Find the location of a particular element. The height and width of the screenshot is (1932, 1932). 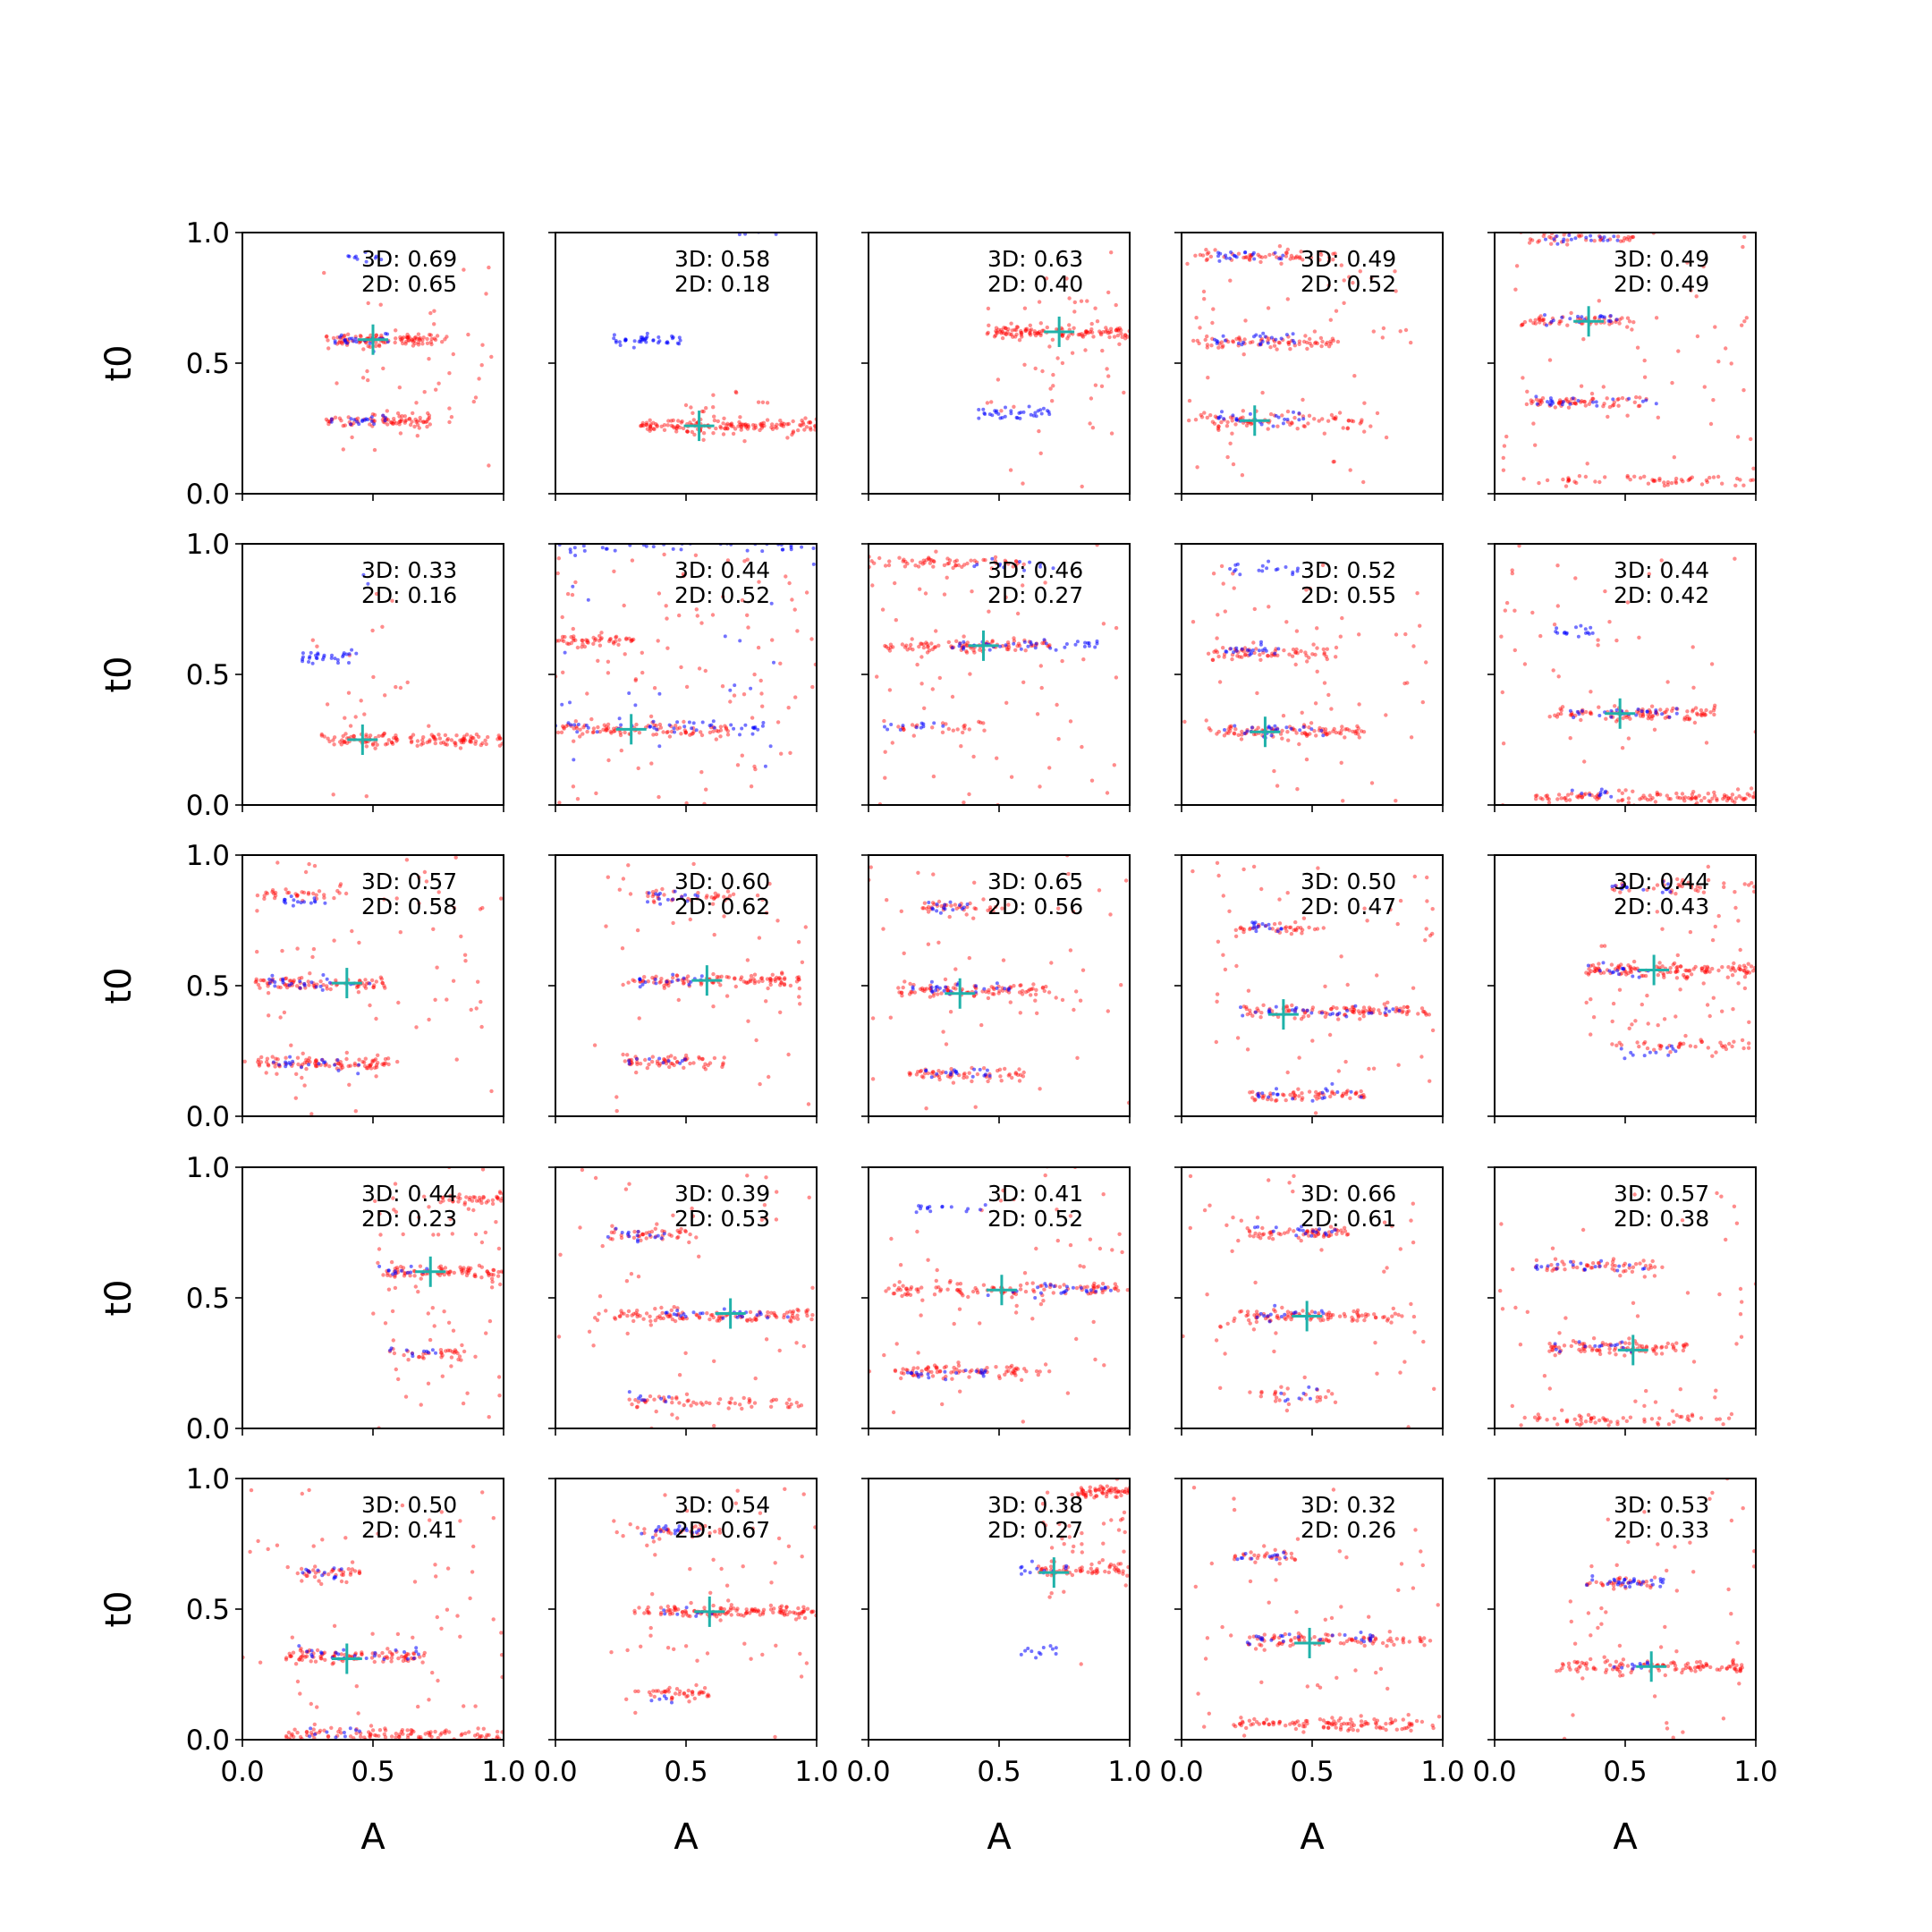

score-2d-label: 2D: 0.47 is located at coordinates (1348, 906).